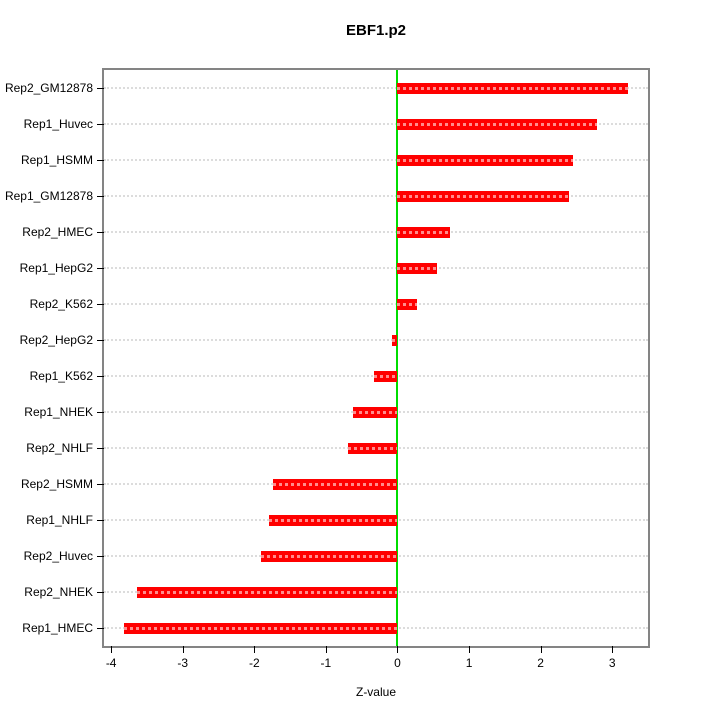  What do you see at coordinates (61, 376) in the screenshot?
I see `y-axis-label-Rep1_K562: Rep1_K562` at bounding box center [61, 376].